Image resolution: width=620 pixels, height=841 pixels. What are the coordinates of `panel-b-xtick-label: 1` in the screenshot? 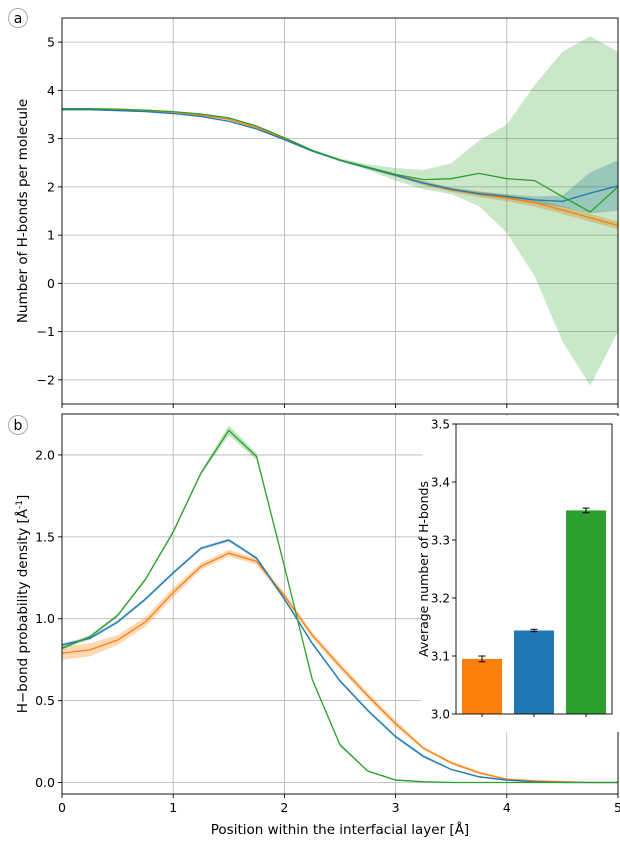 It's located at (173, 807).